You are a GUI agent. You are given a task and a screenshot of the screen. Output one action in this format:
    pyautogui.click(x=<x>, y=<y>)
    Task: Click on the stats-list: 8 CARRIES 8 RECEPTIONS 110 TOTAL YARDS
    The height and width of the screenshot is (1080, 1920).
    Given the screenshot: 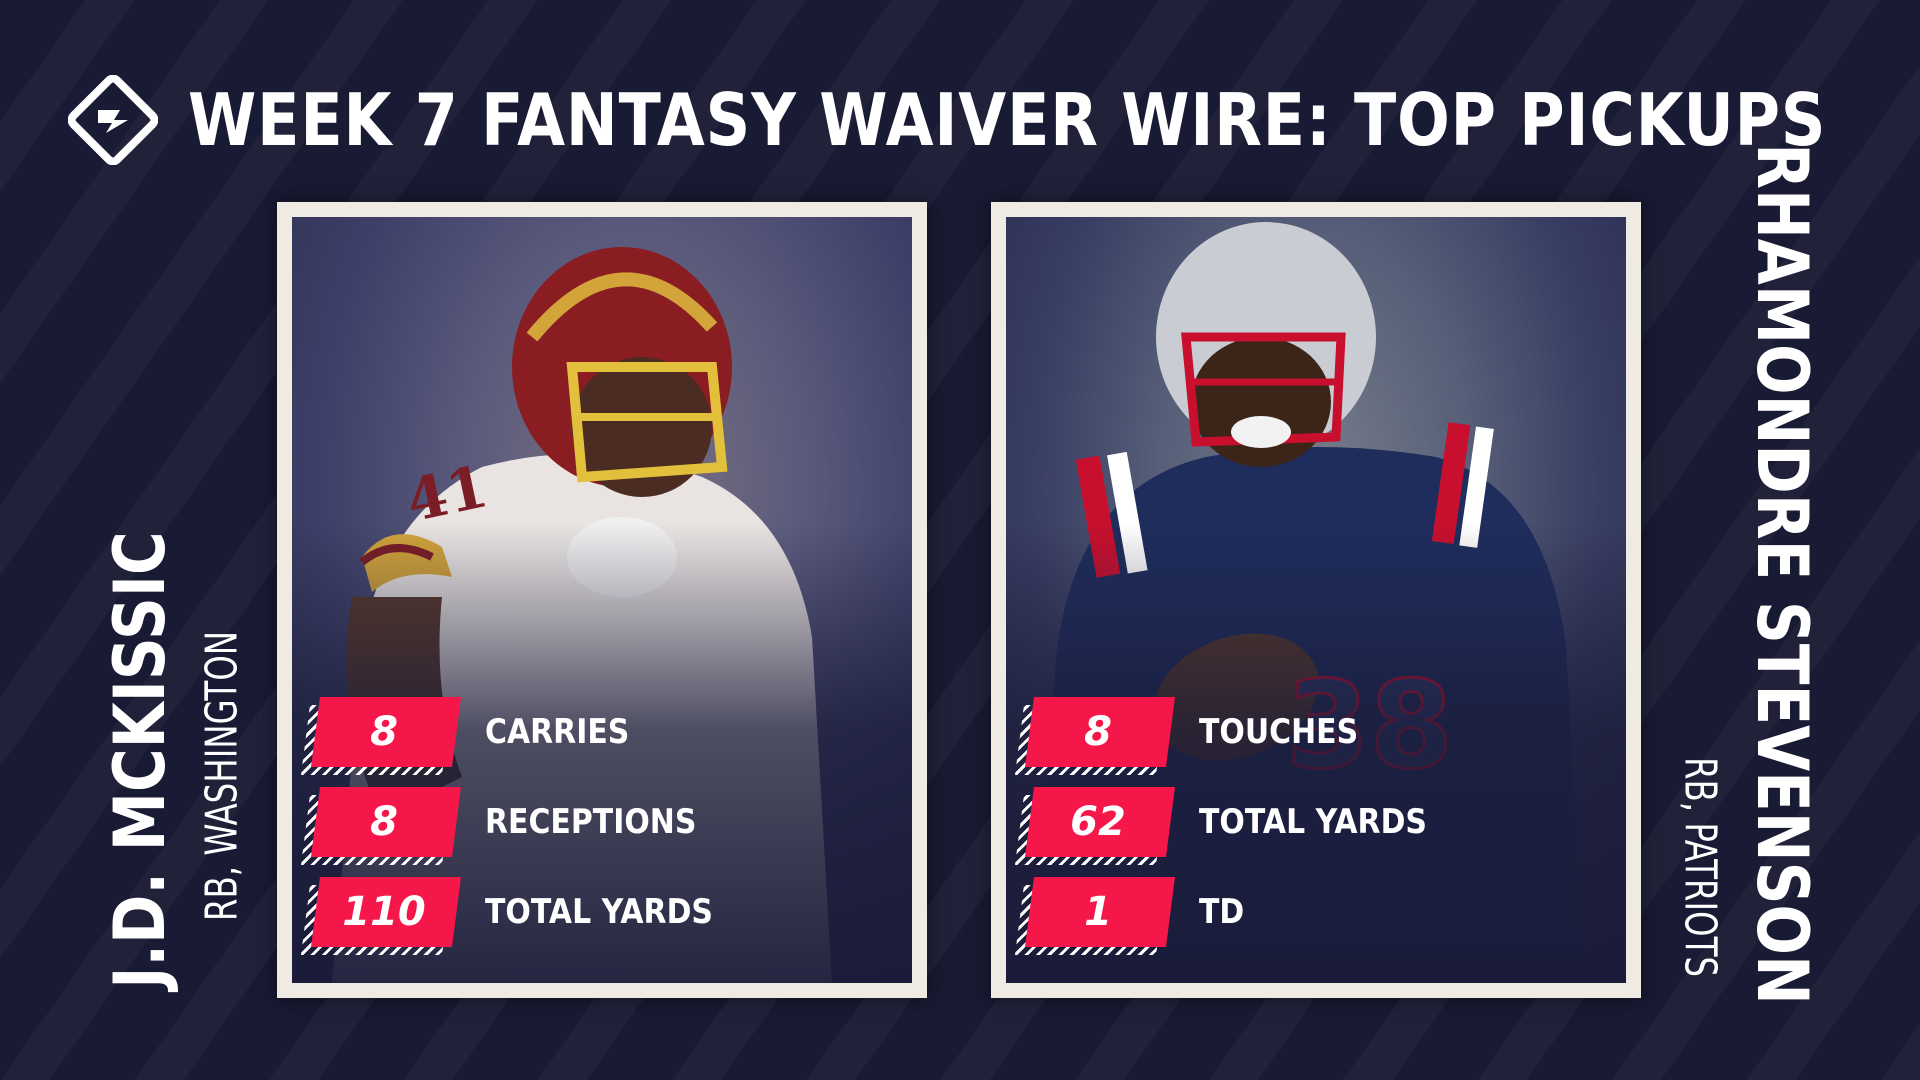 What is the action you would take?
    pyautogui.click(x=522, y=822)
    